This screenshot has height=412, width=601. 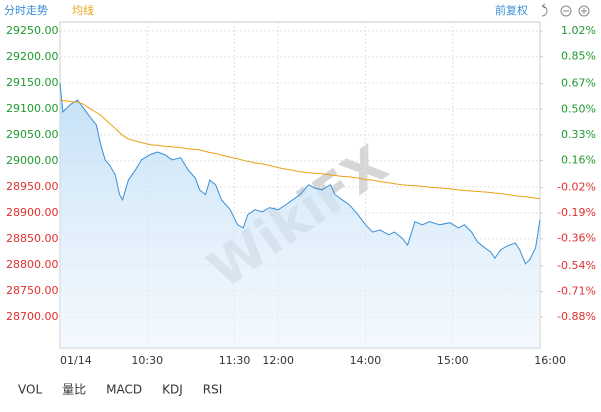 I want to click on zoom-out-icon, so click(x=566, y=11).